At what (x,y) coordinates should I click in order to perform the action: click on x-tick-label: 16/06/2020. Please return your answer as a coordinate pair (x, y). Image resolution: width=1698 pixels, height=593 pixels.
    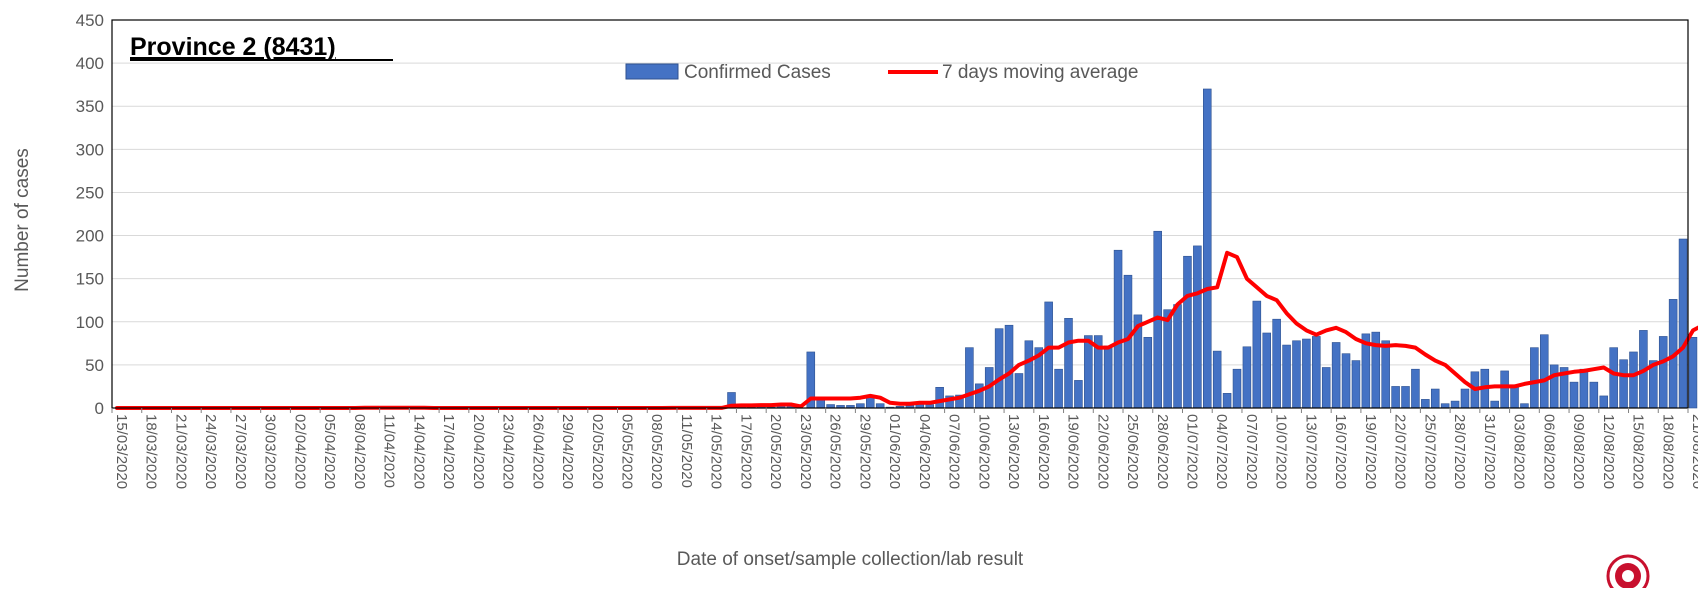
    Looking at the image, I should click on (1043, 451).